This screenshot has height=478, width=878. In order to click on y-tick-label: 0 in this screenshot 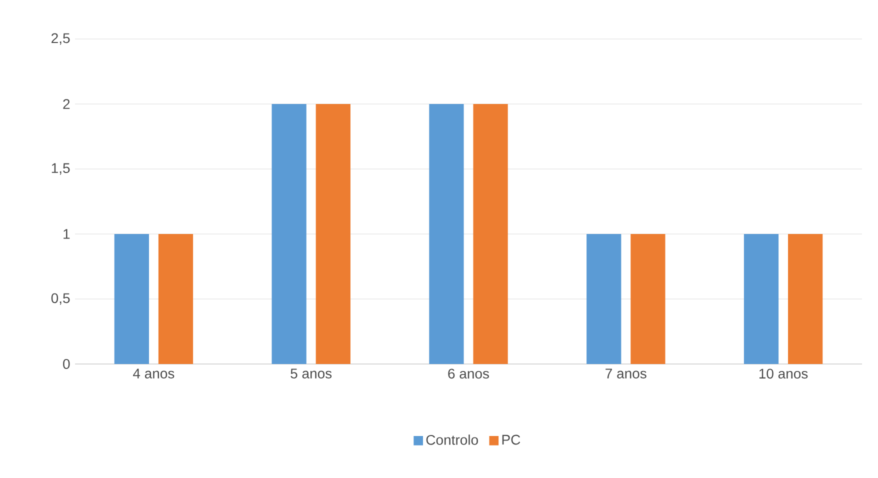, I will do `click(66, 364)`.